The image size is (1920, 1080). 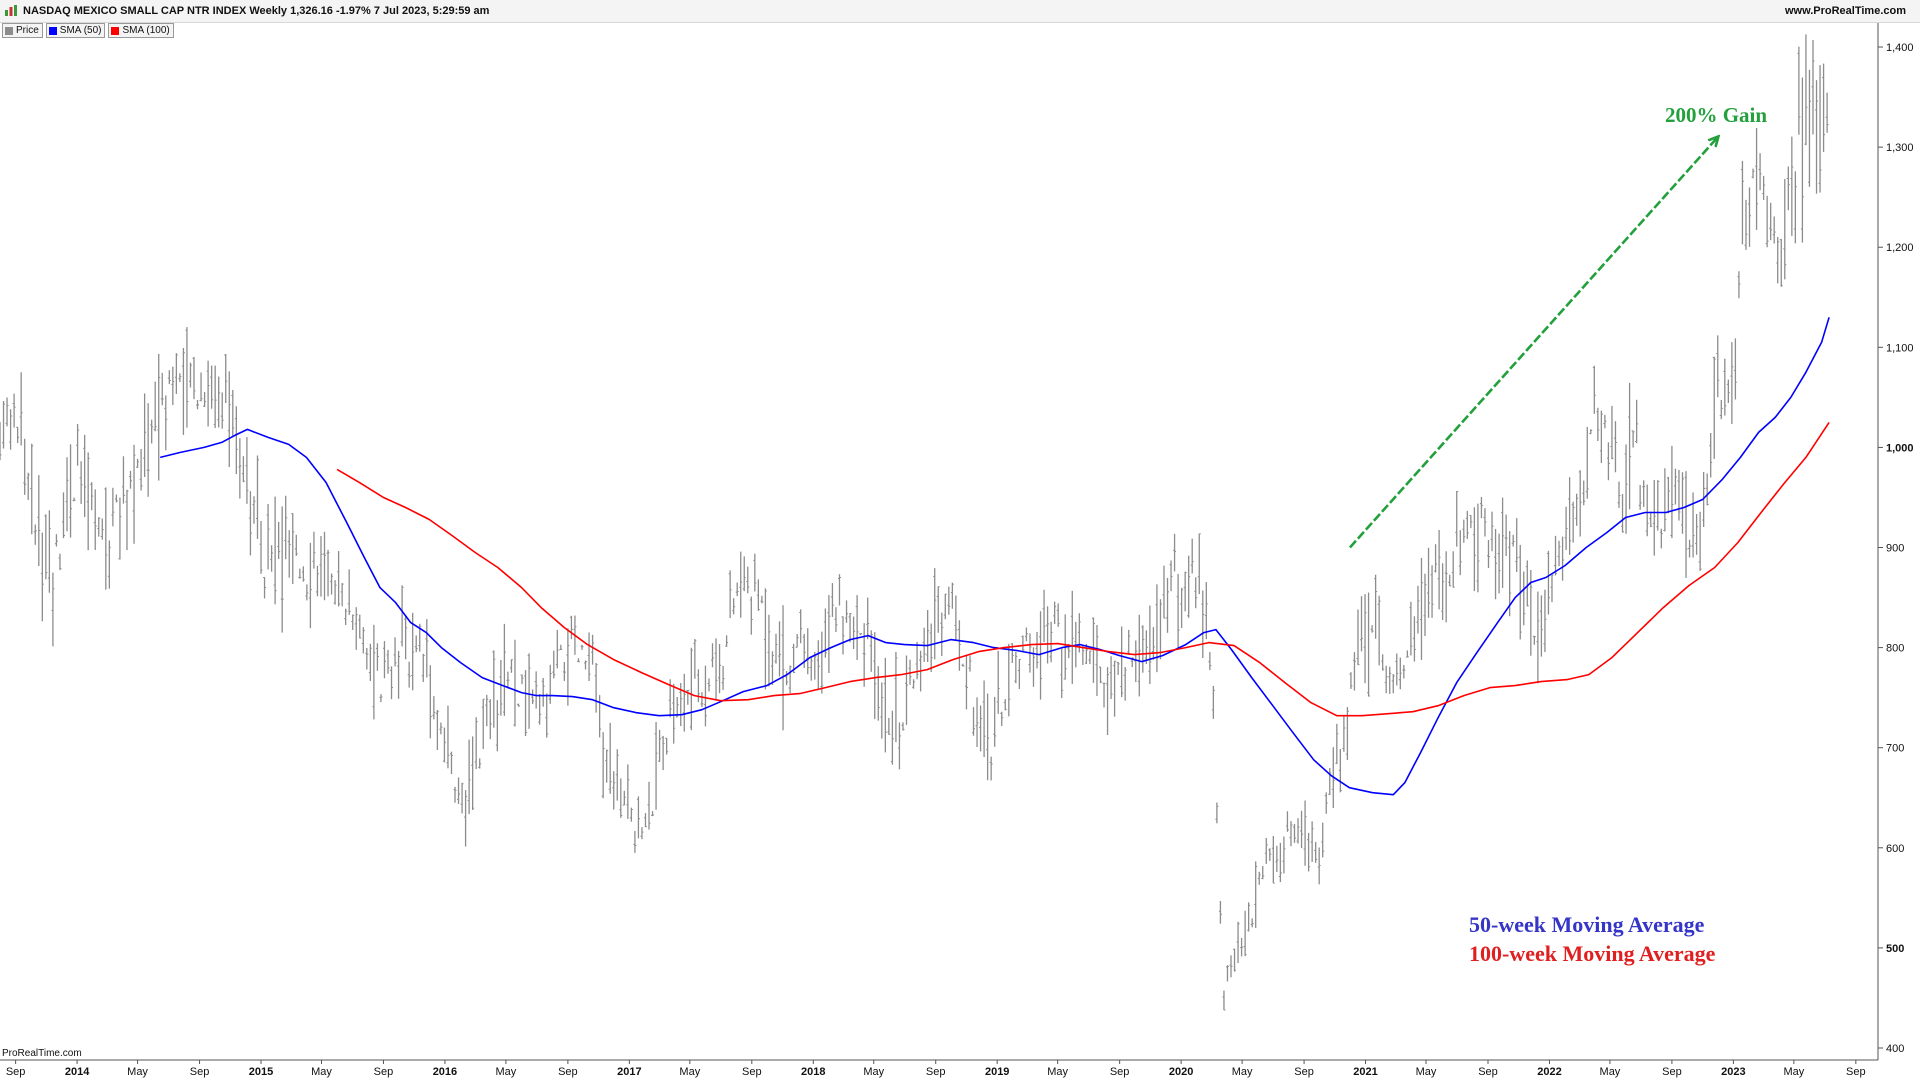 I want to click on legend-item-sma50: SMA (50), so click(x=75, y=30).